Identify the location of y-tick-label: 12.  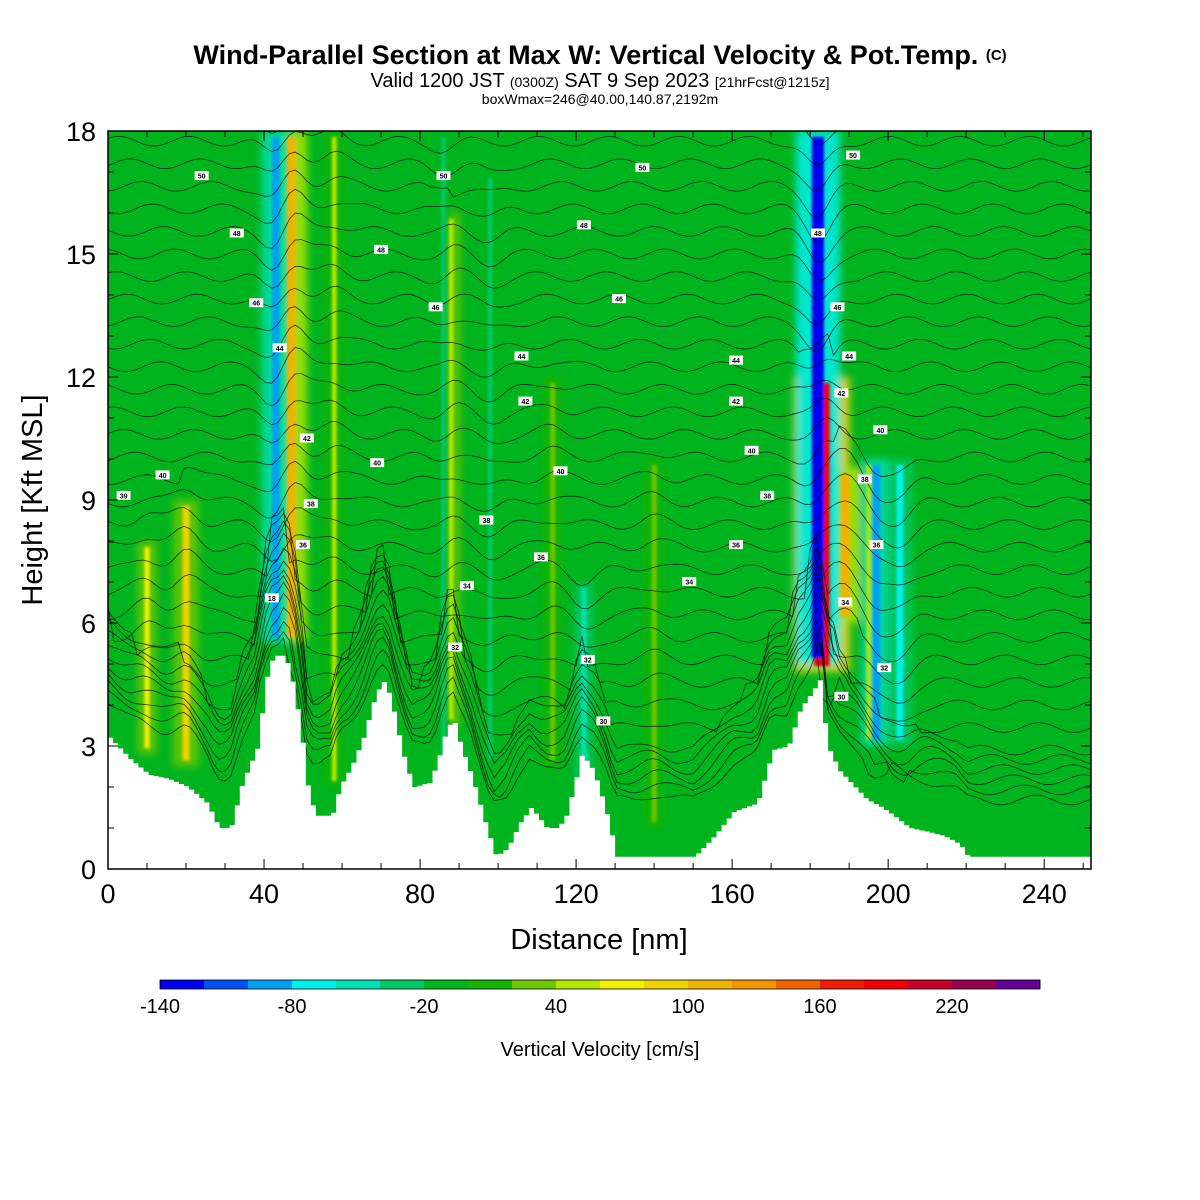
(81, 378).